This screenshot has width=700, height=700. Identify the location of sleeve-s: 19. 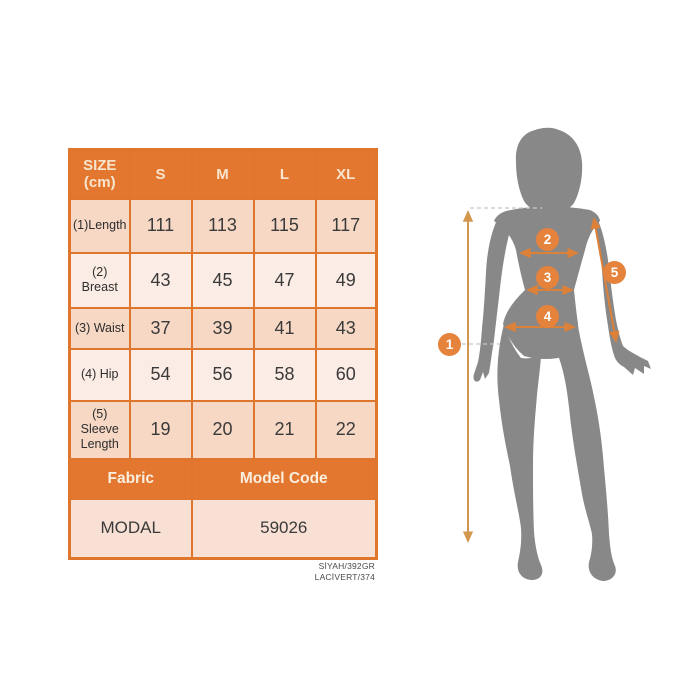
(160, 429).